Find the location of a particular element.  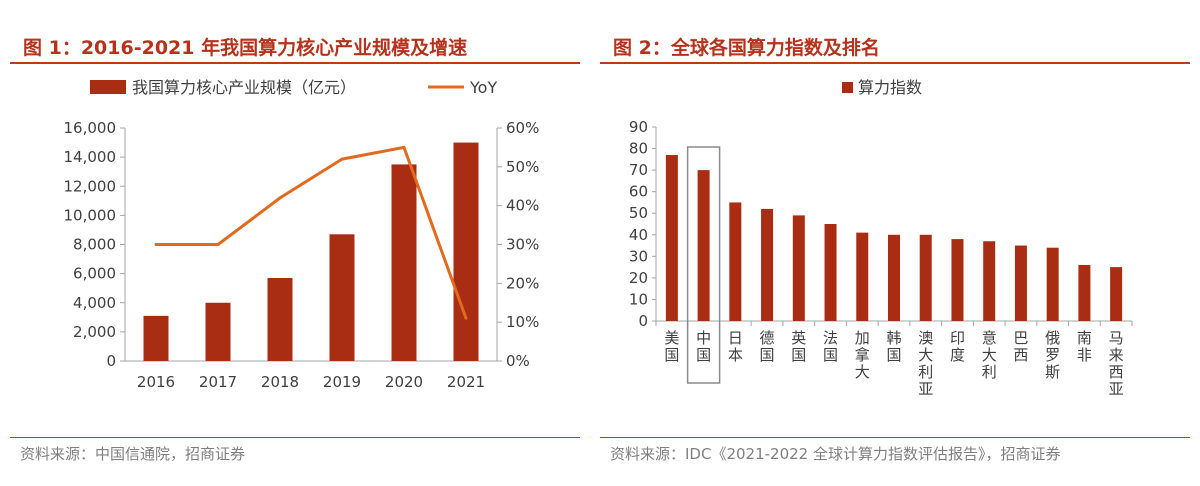

y-tick-label: 40 is located at coordinates (638, 235).